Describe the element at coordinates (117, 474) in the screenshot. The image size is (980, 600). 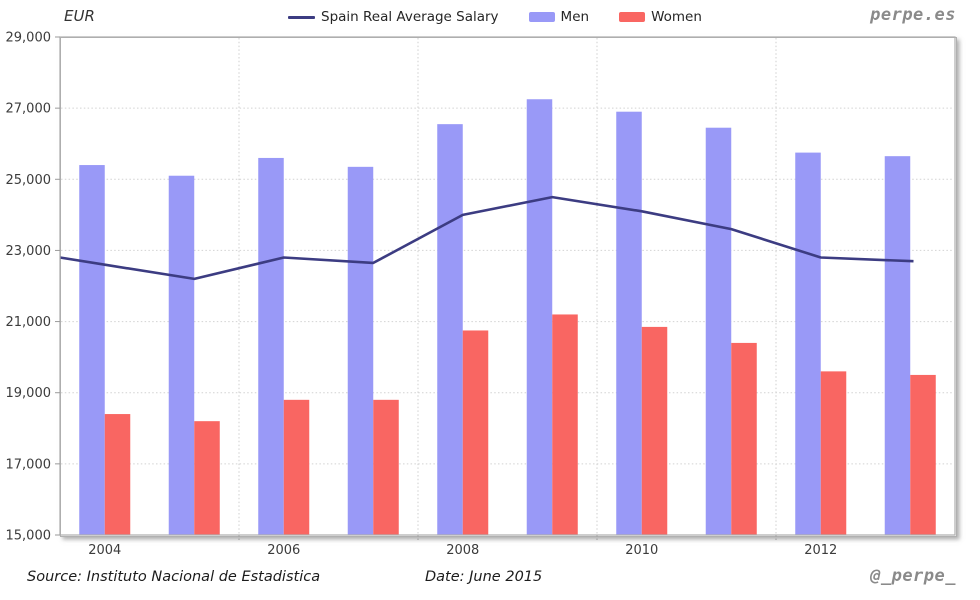
I see `women-bar-2004` at that location.